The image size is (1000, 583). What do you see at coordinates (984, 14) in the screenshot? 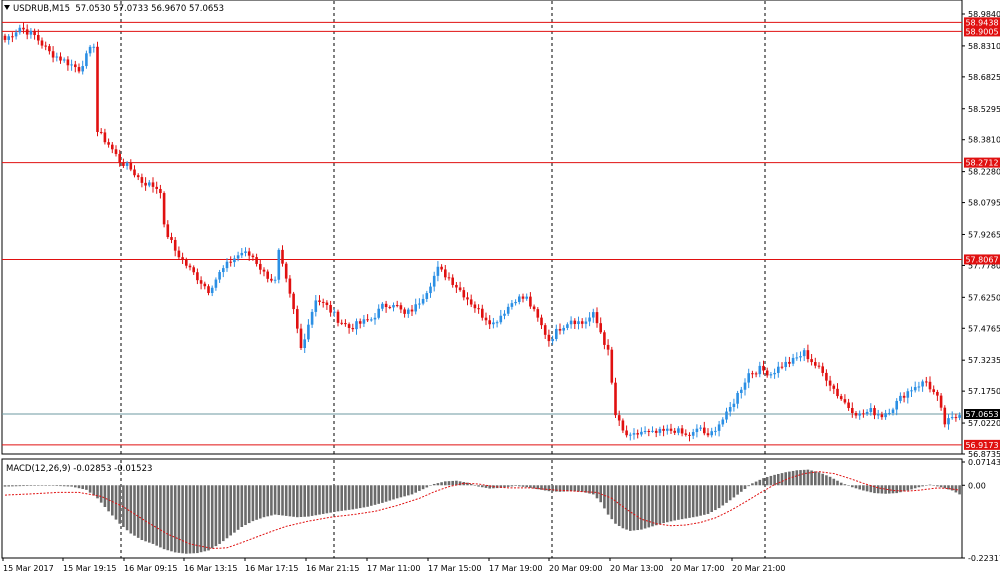
I see `price-tick-label-0: 58.9840` at bounding box center [984, 14].